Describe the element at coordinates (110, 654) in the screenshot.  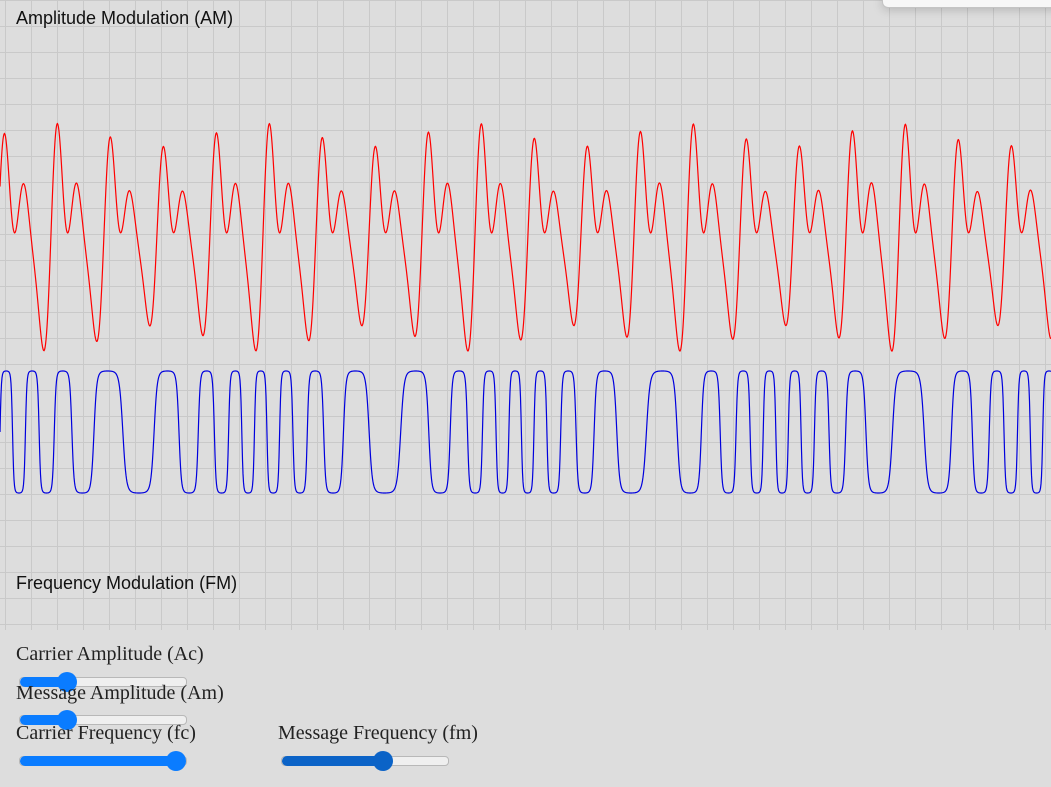
I see `carrier-amplitude-label: Carrier Amplitude (Ac)` at that location.